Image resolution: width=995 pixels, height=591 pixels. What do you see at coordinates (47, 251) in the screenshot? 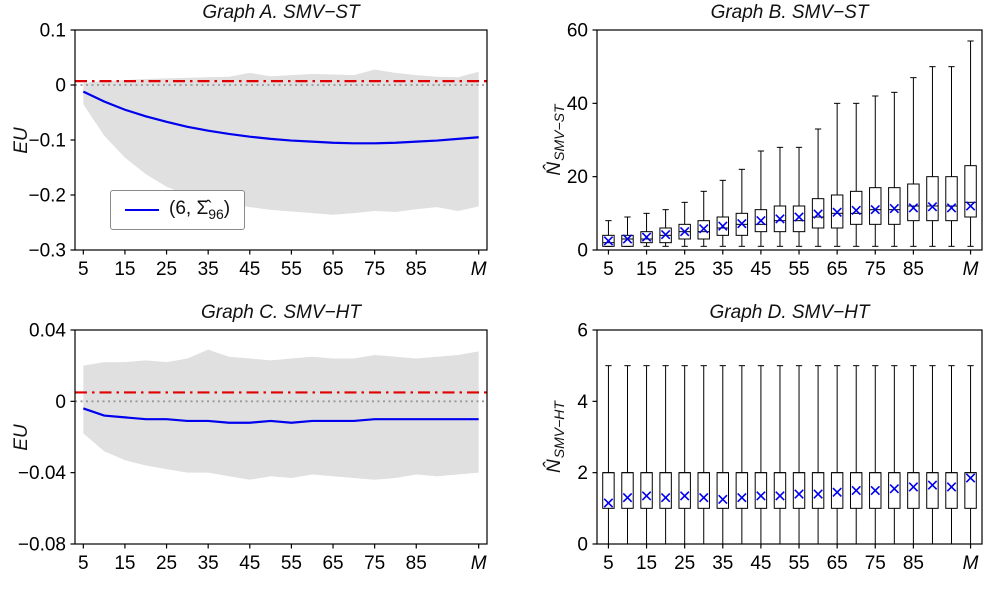
I see `svg-text: −0.3` at bounding box center [47, 251].